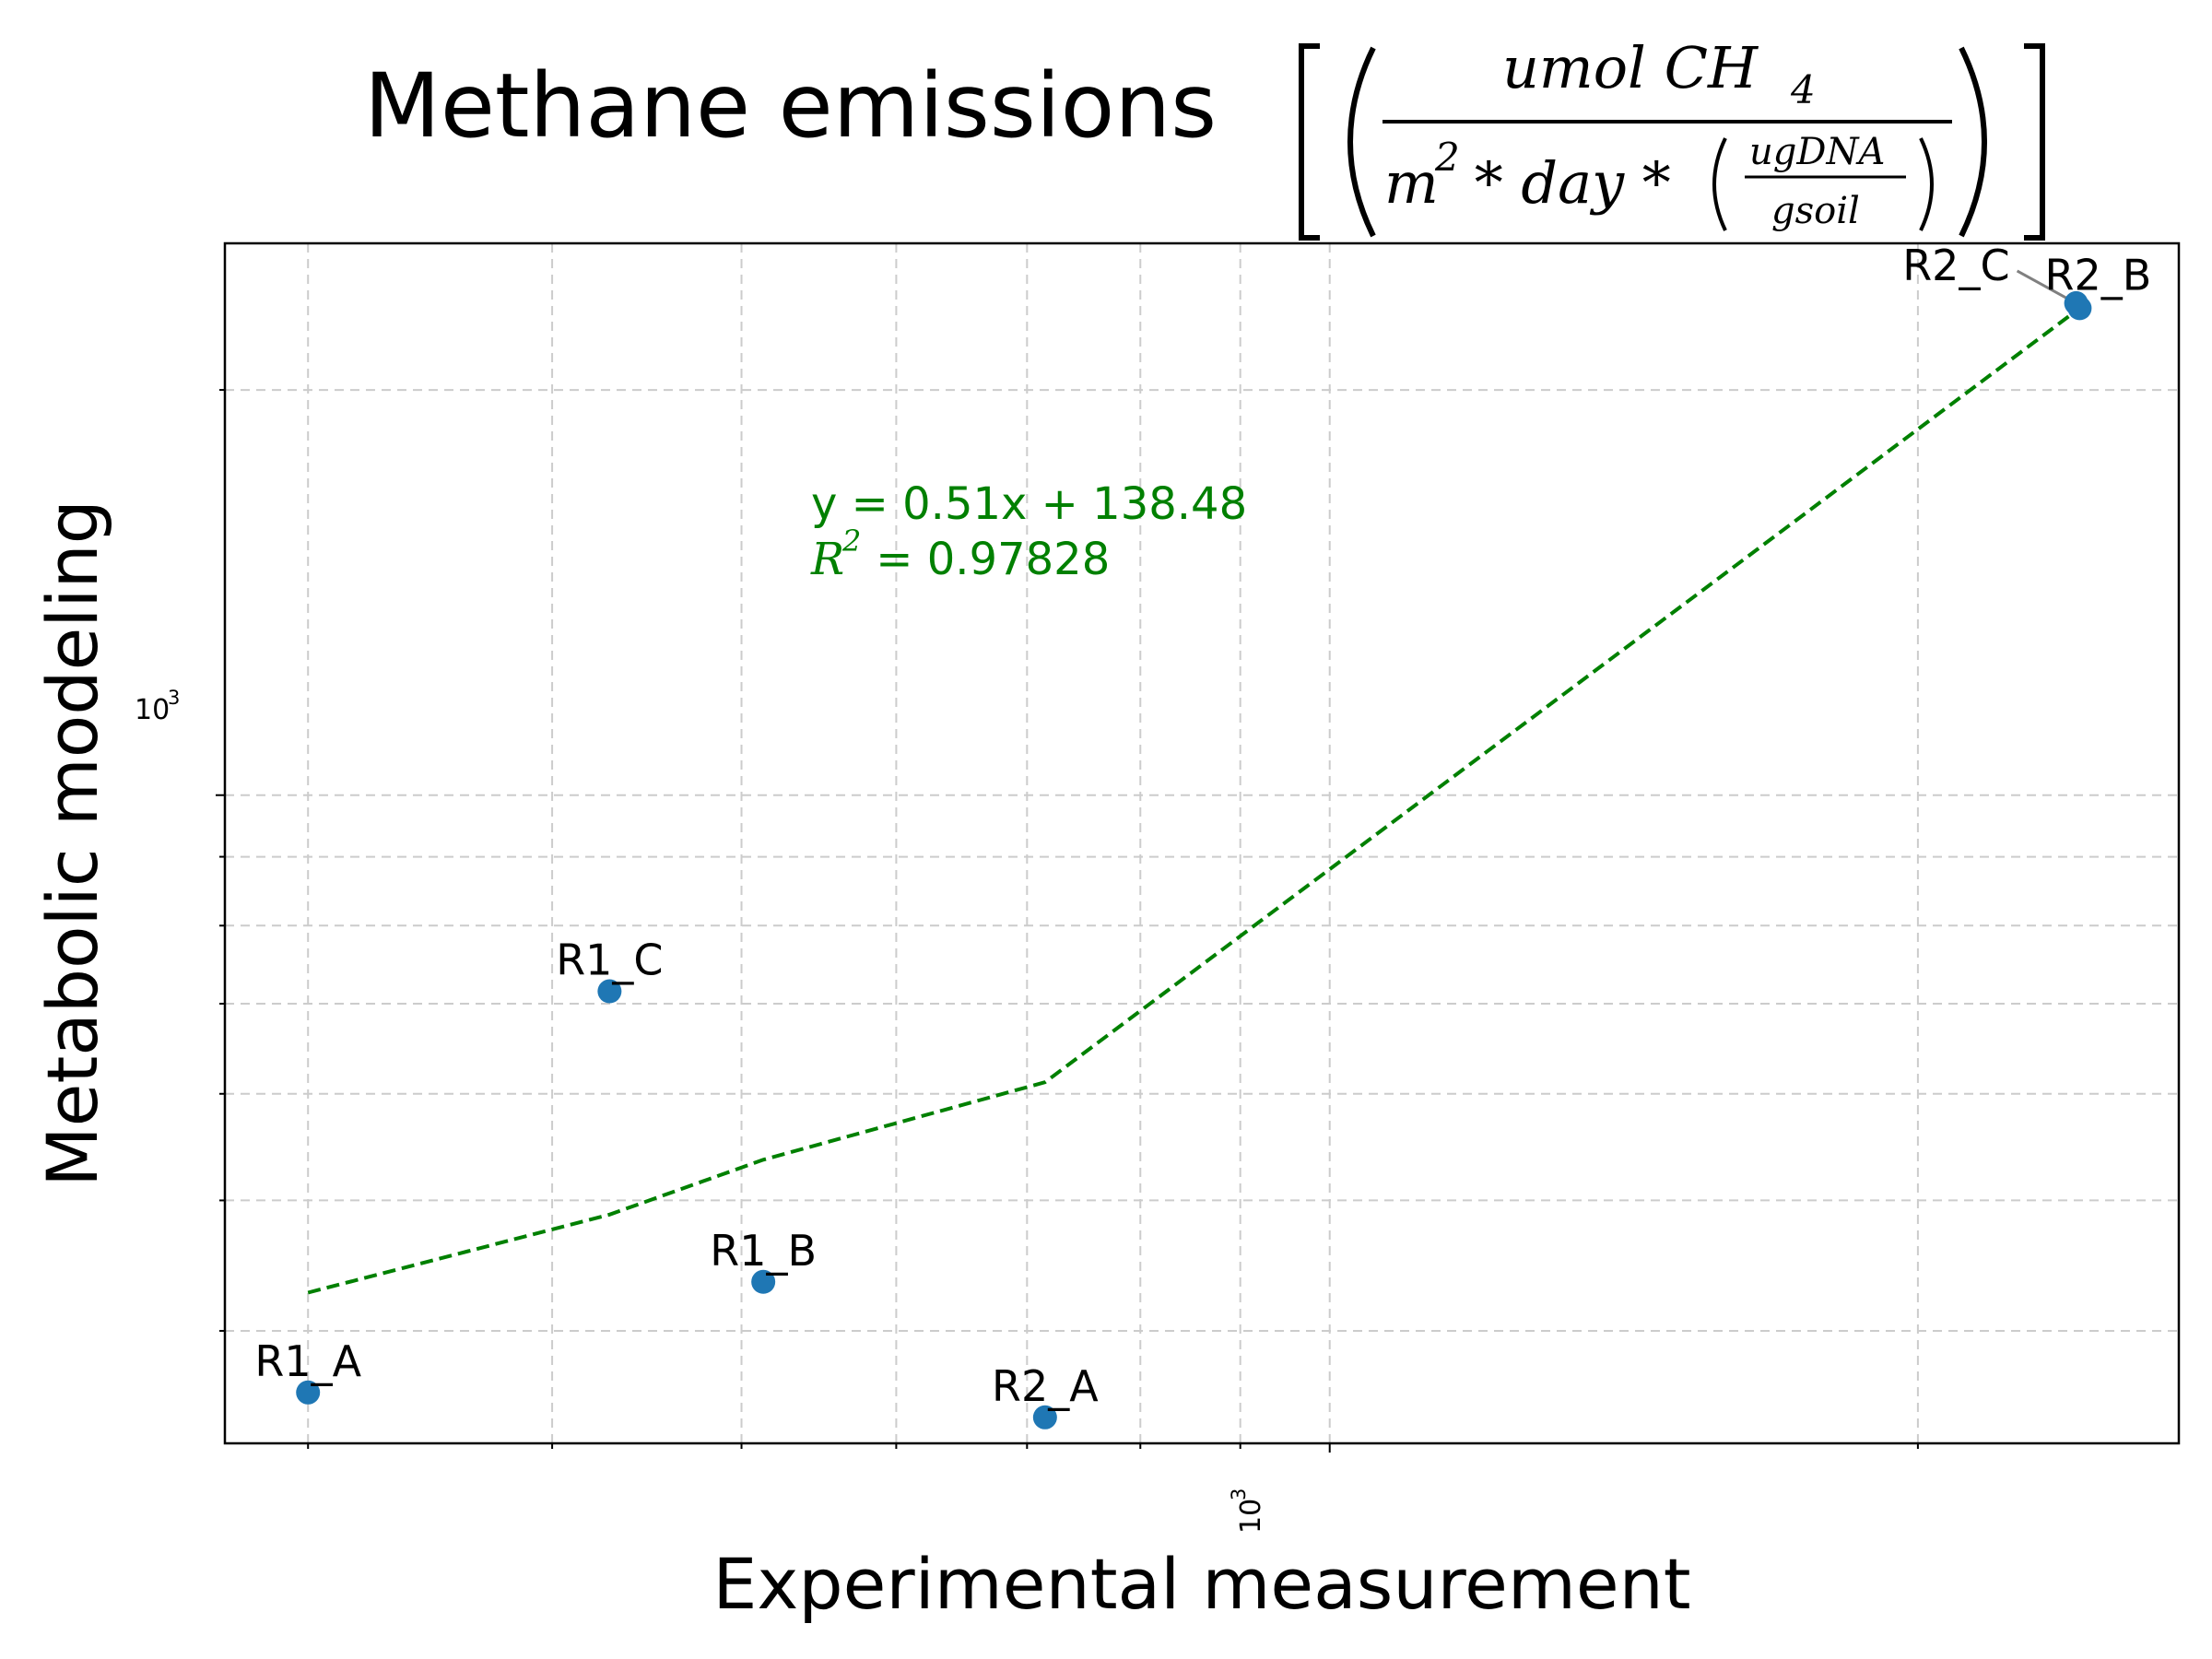  What do you see at coordinates (72, 843) in the screenshot?
I see `y-axis-label: Metabolic modeling` at bounding box center [72, 843].